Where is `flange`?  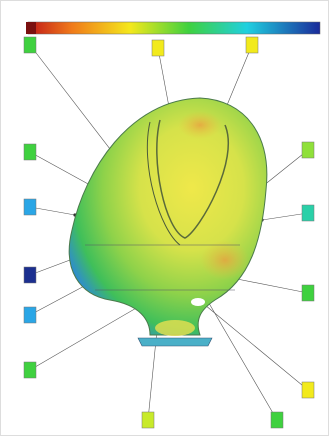 flange is located at coordinates (175, 342).